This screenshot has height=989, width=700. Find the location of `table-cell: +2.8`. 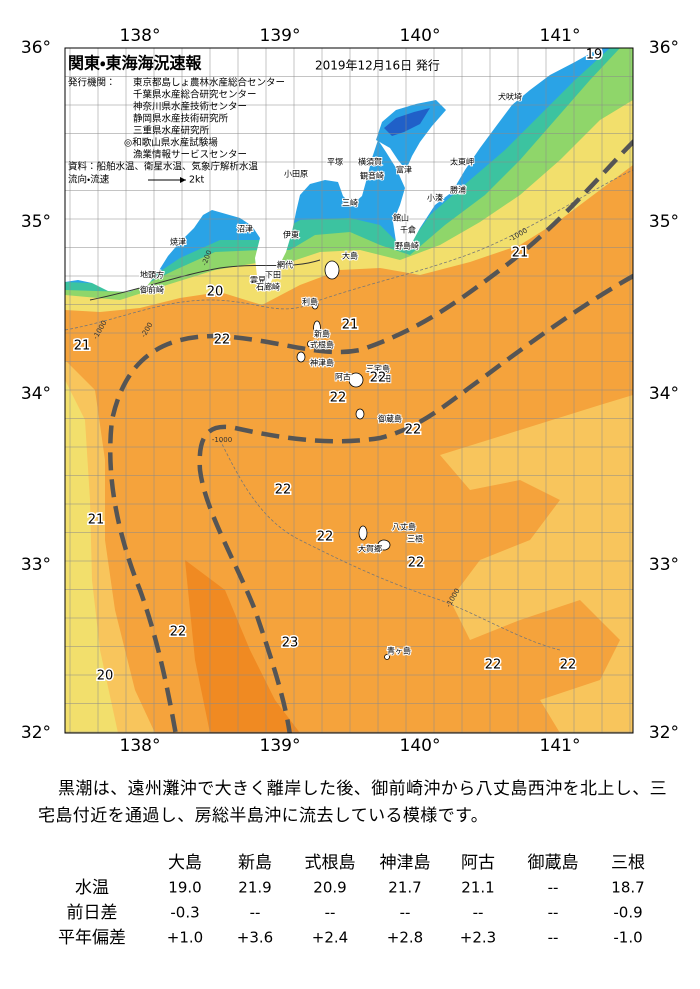

table-cell: +2.8 is located at coordinates (405, 938).